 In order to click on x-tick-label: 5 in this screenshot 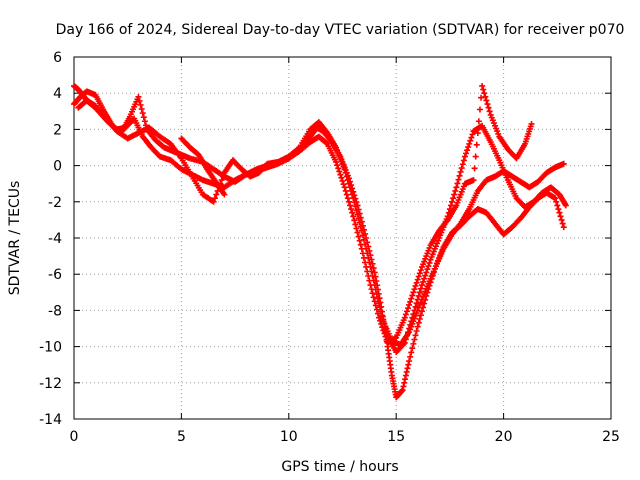, I will do `click(181, 437)`.